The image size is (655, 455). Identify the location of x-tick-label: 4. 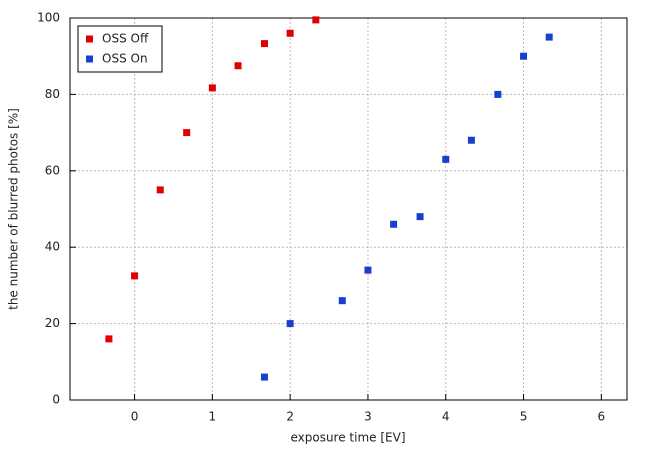
(446, 417).